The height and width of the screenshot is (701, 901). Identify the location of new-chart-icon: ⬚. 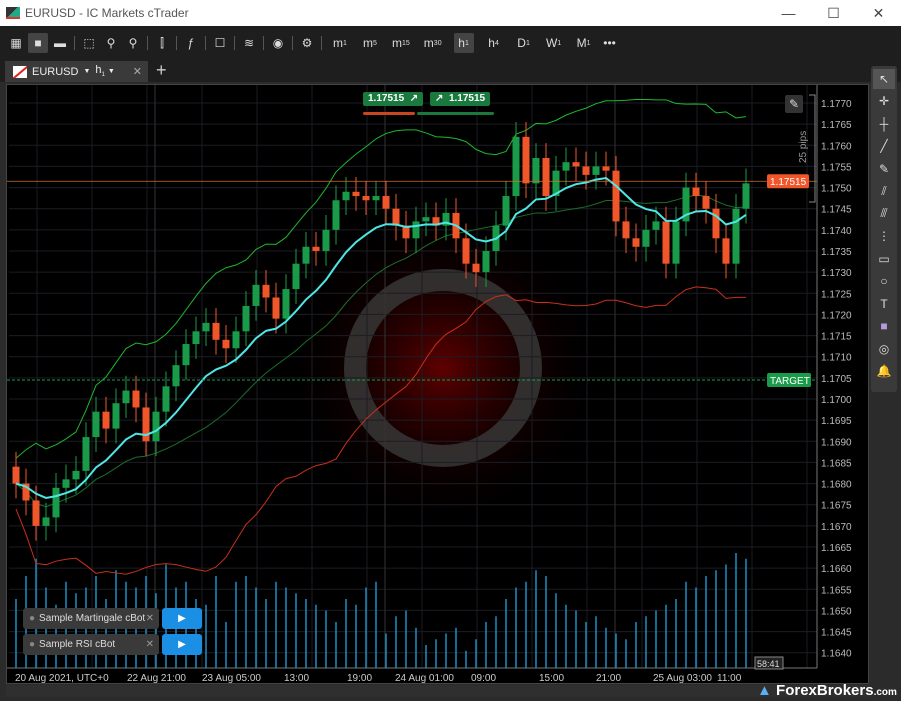
(89, 43).